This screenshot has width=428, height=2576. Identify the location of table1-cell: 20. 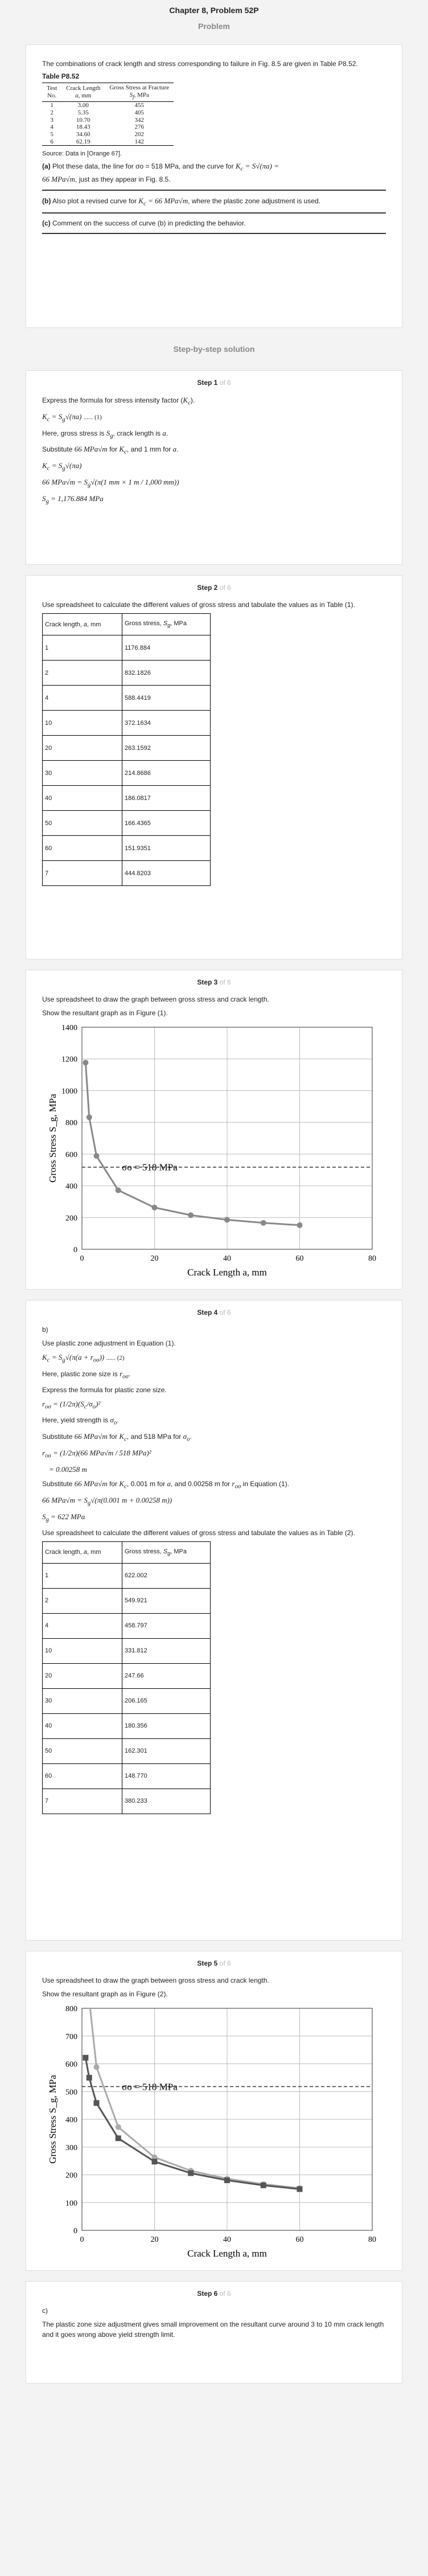
(82, 748).